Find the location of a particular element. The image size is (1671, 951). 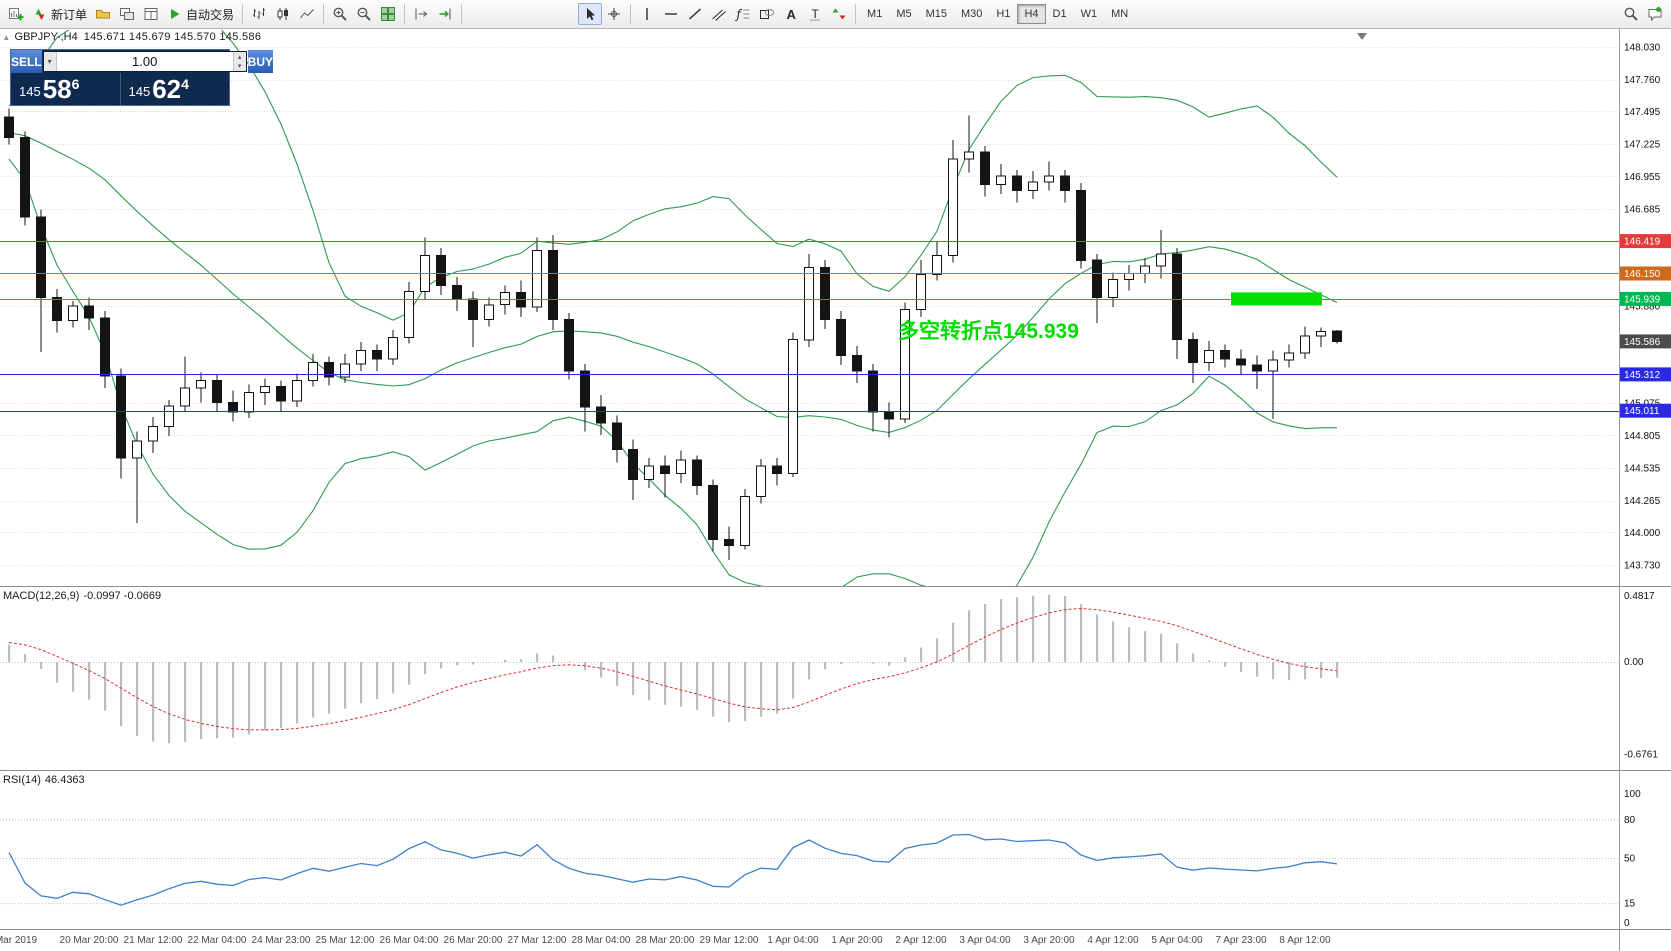

shapes-icon is located at coordinates (767, 14).